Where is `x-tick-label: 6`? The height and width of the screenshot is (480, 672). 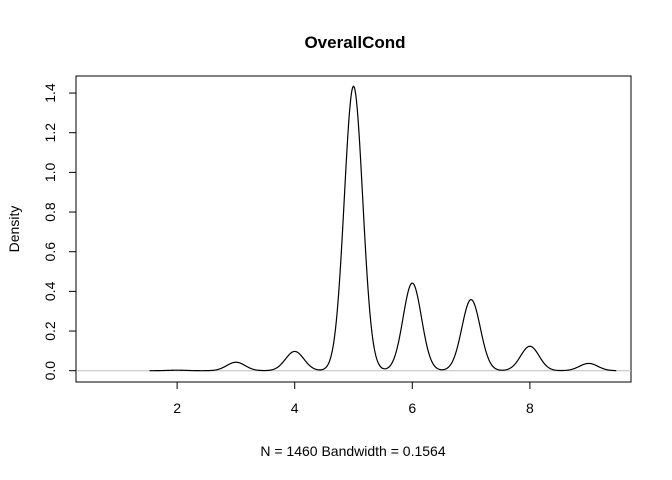 x-tick-label: 6 is located at coordinates (412, 408).